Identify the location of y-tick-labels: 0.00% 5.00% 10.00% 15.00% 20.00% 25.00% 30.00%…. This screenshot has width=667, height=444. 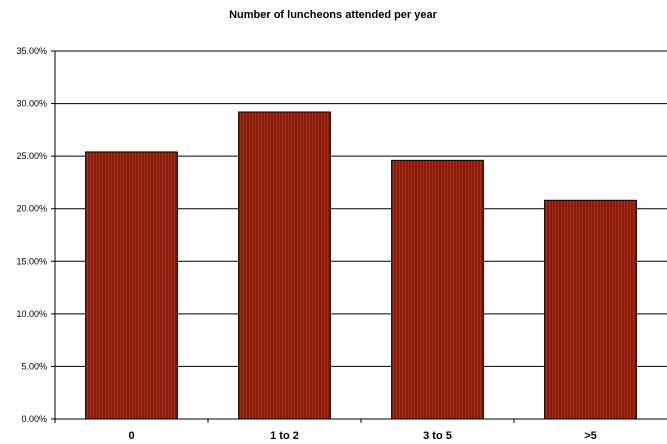
(31, 235).